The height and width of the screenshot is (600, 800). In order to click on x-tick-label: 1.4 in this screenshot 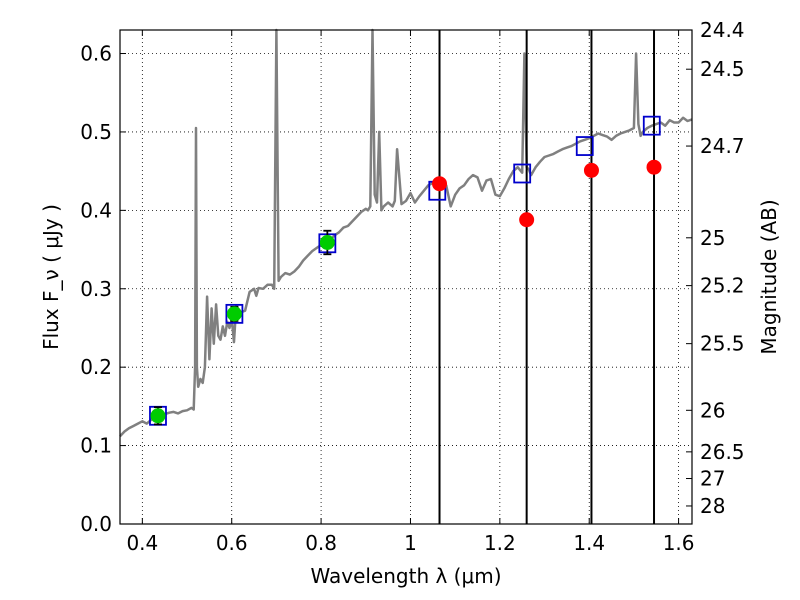, I will do `click(589, 543)`.